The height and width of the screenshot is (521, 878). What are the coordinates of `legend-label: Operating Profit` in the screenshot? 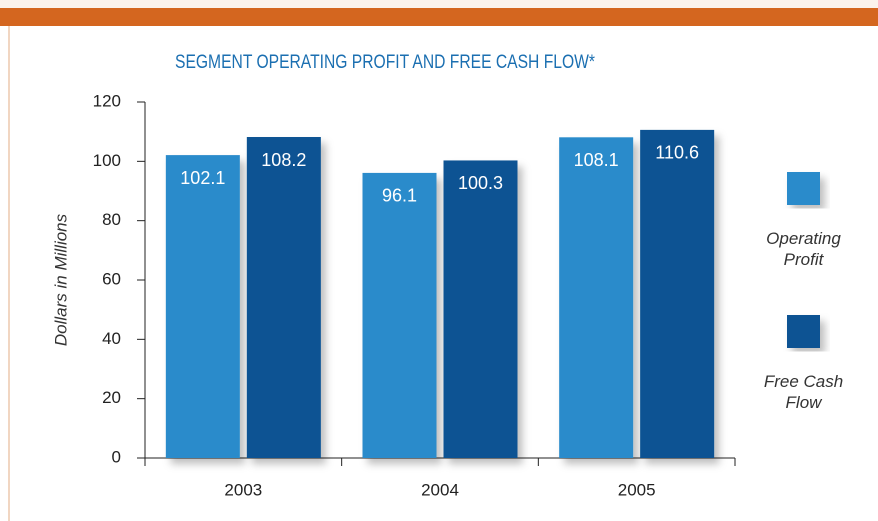 It's located at (803, 249).